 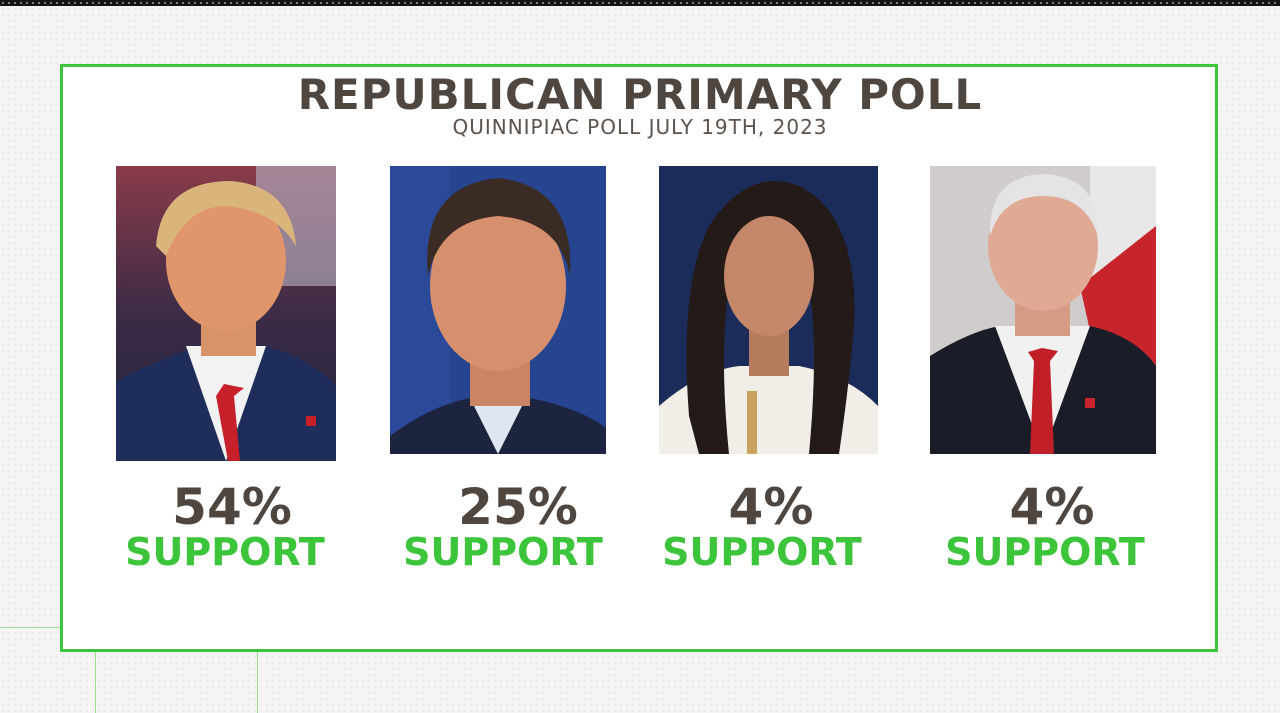 I want to click on candidate-percent: 25%, so click(x=518, y=507).